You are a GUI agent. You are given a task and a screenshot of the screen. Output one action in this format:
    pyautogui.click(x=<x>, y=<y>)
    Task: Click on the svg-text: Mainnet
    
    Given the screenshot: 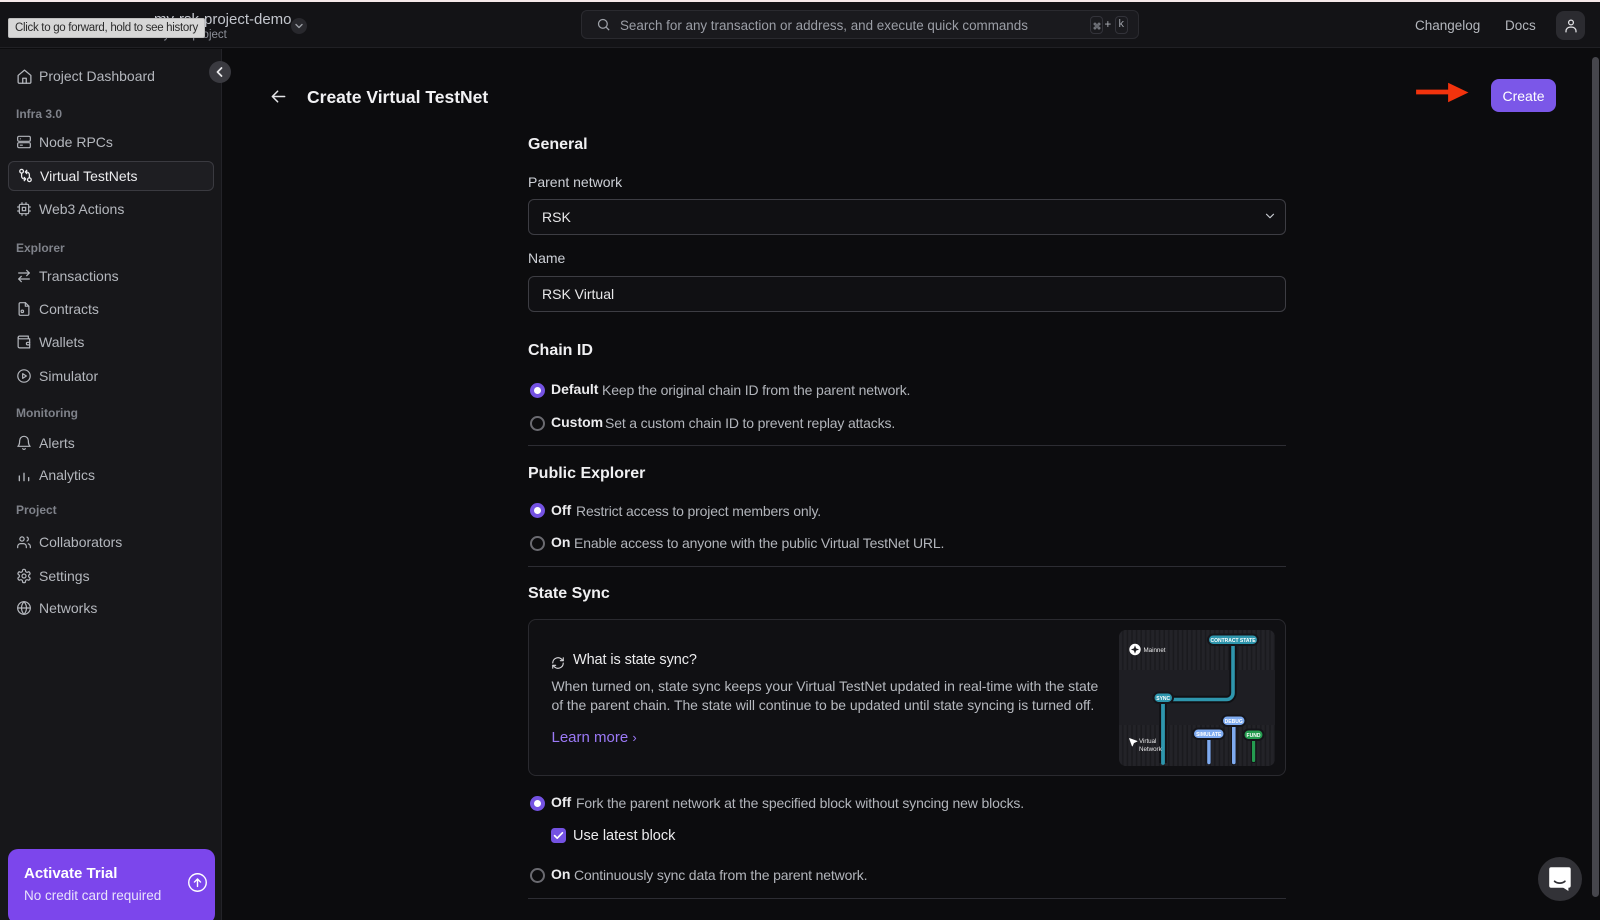 What is the action you would take?
    pyautogui.click(x=1154, y=650)
    